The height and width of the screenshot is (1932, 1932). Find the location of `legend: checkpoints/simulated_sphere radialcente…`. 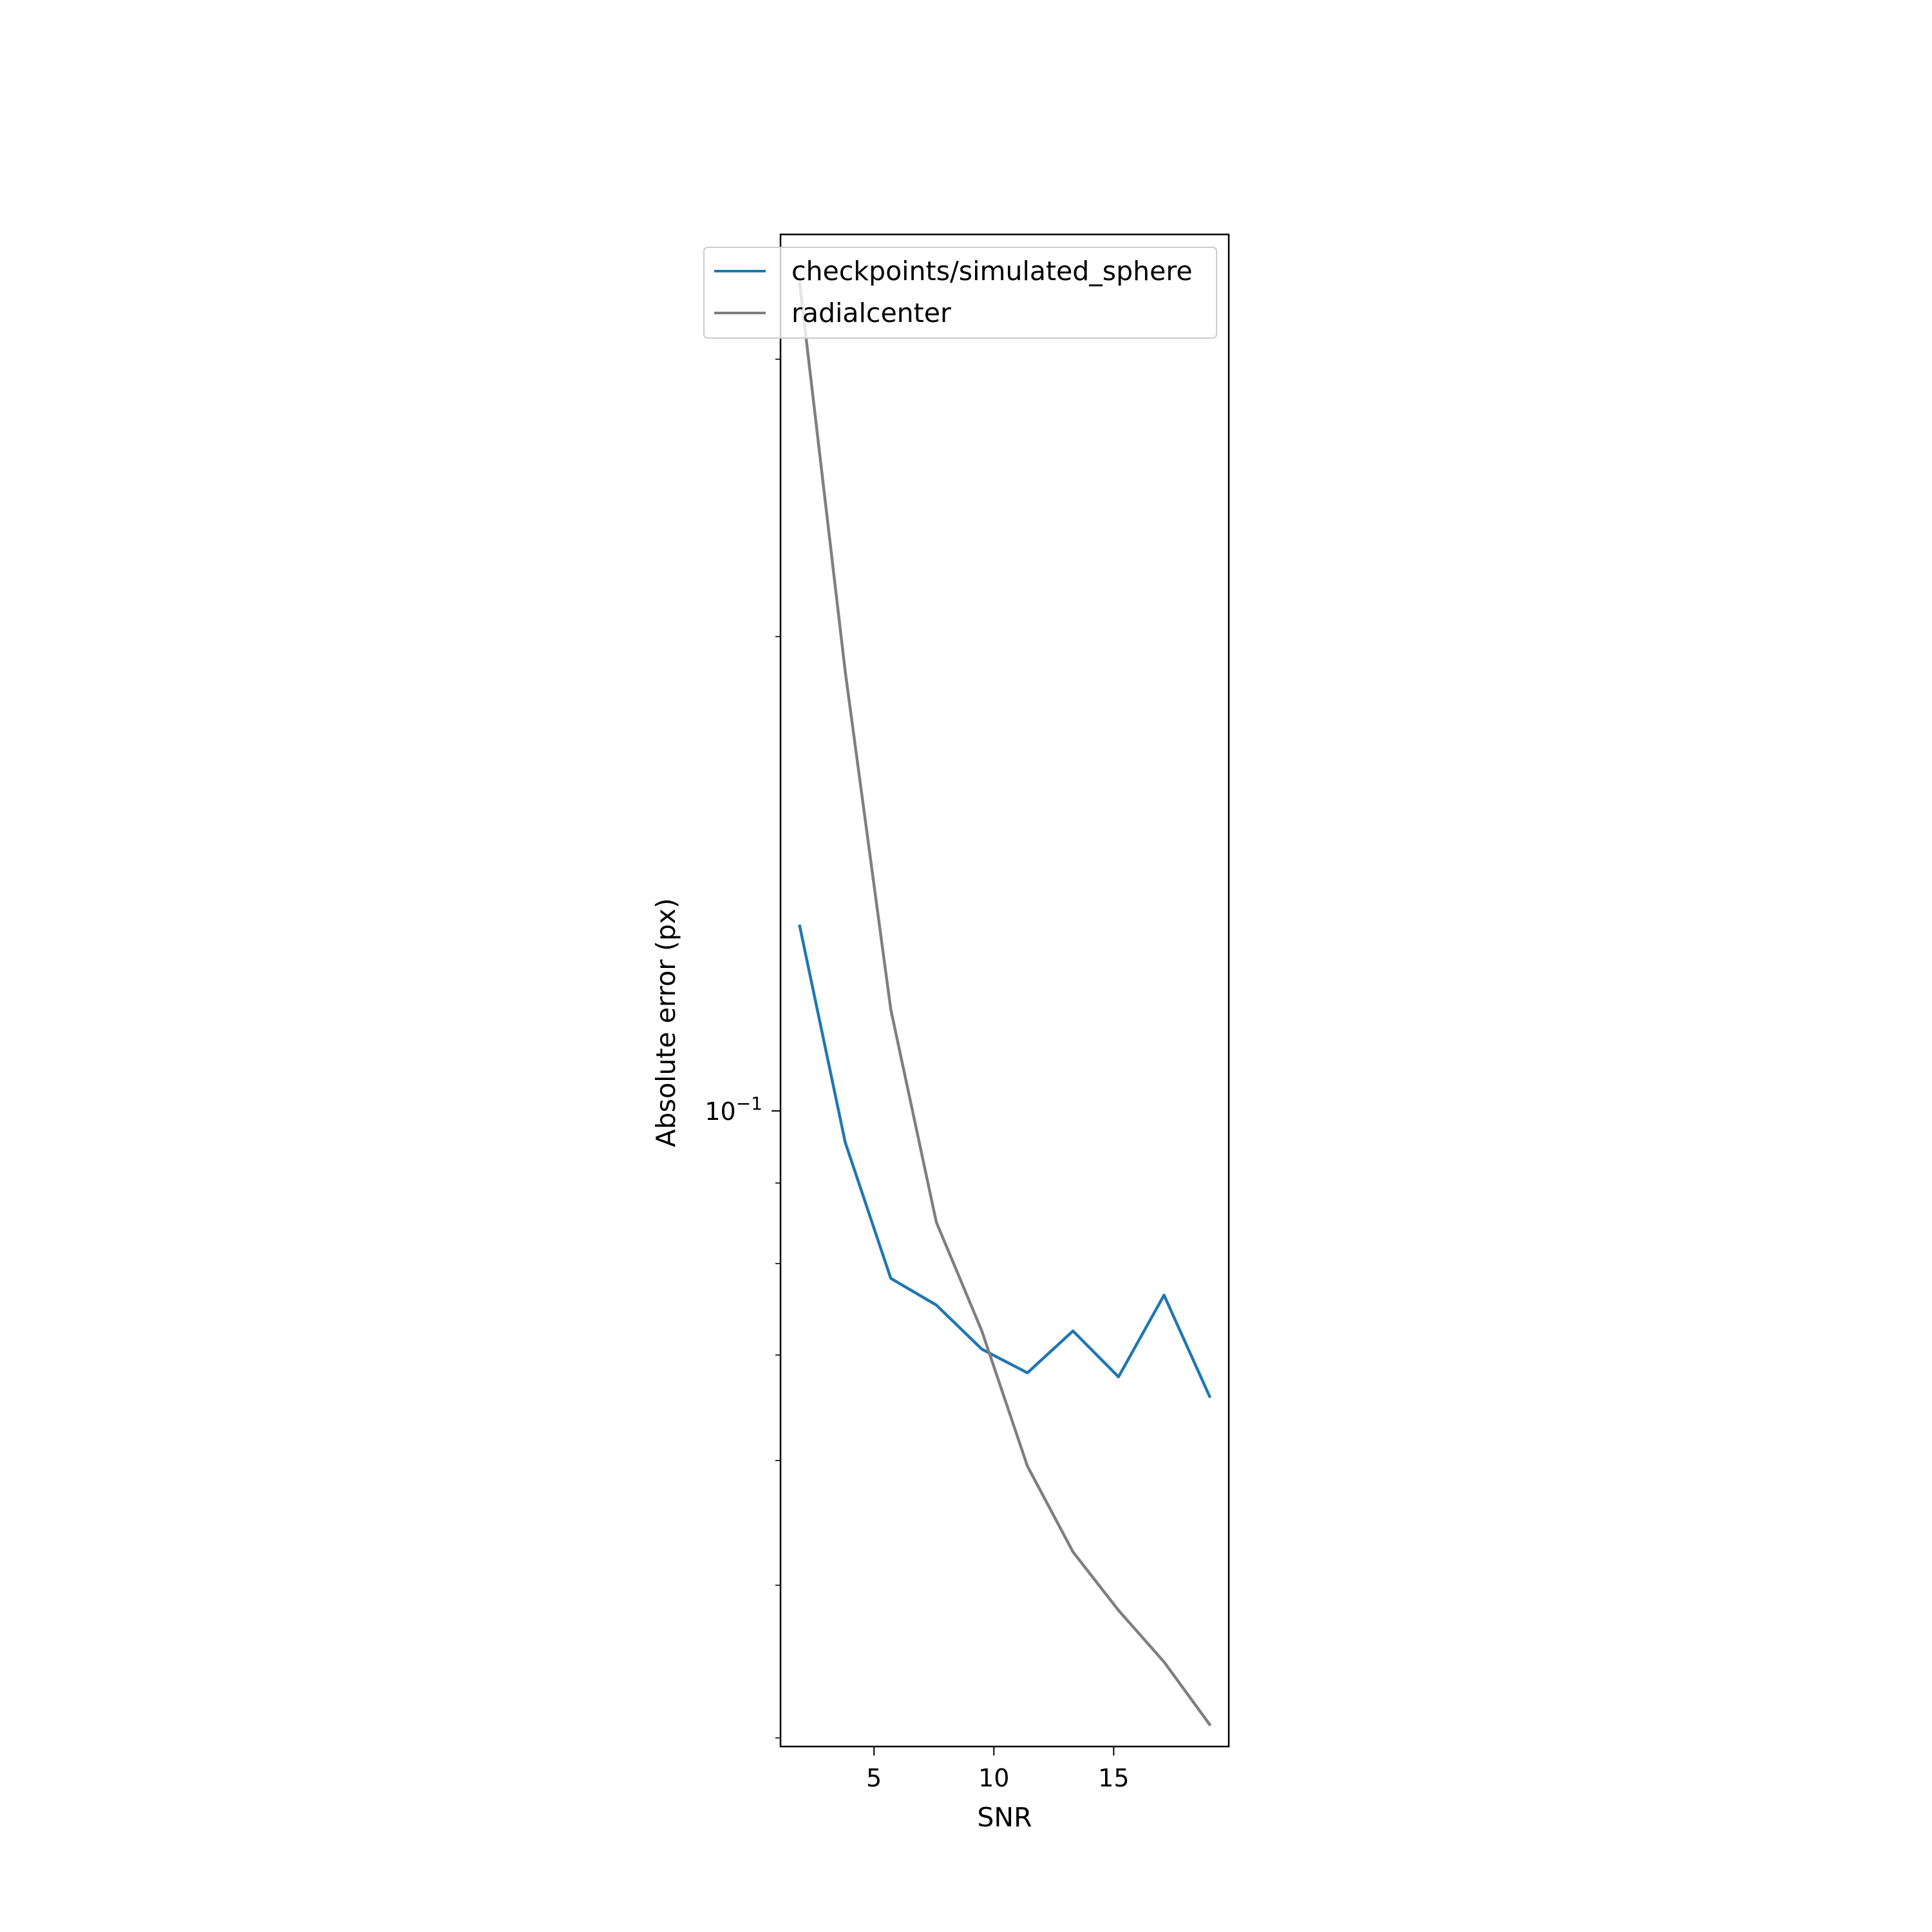

legend: checkpoints/simulated_sphere radialcente… is located at coordinates (960, 293).